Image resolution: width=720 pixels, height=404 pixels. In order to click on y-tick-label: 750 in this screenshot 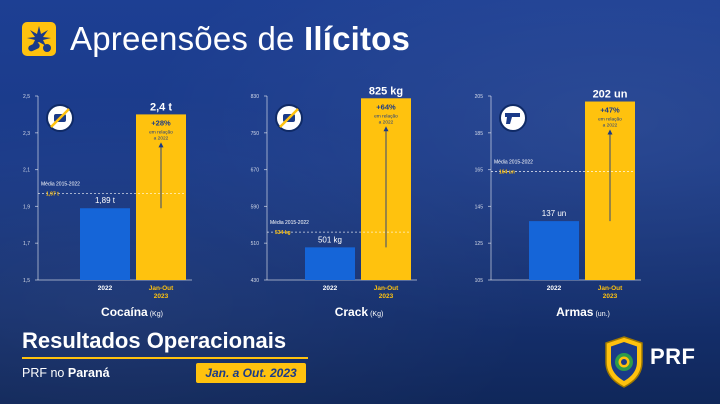, I will do `click(255, 134)`.